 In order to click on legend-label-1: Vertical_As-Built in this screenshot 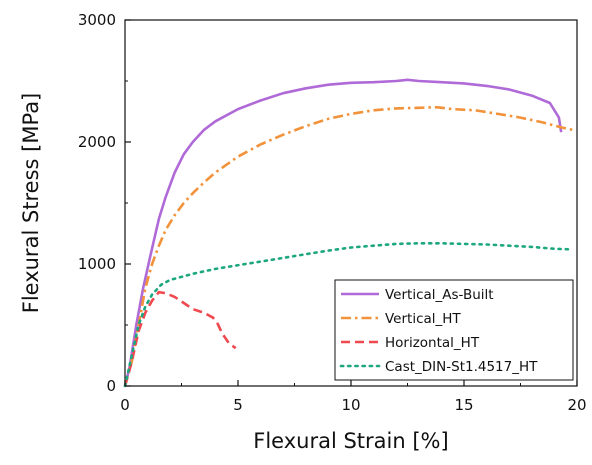, I will do `click(439, 295)`.